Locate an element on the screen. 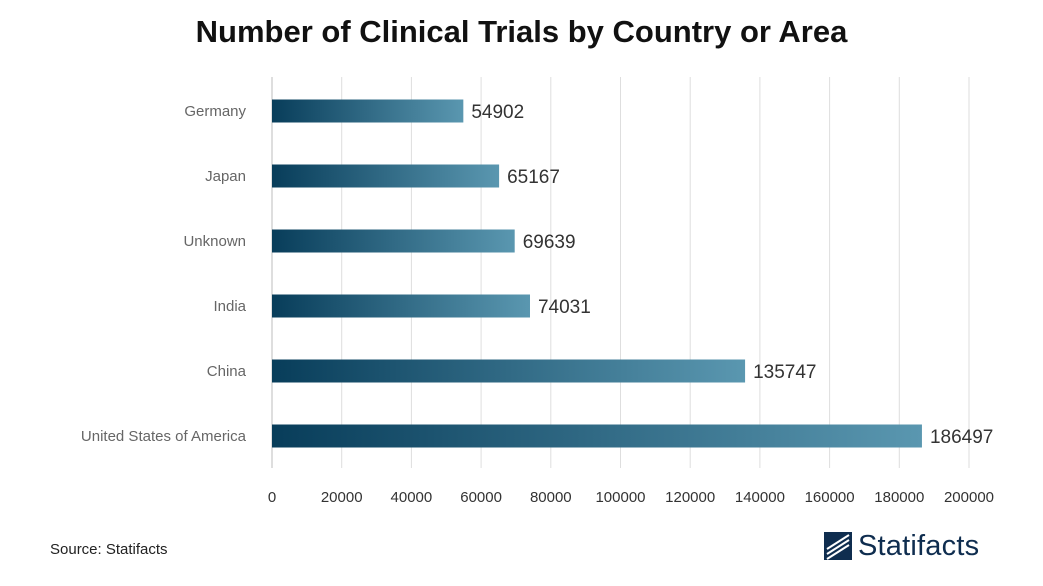 The width and height of the screenshot is (1043, 586). value-label: 54902 is located at coordinates (497, 112).